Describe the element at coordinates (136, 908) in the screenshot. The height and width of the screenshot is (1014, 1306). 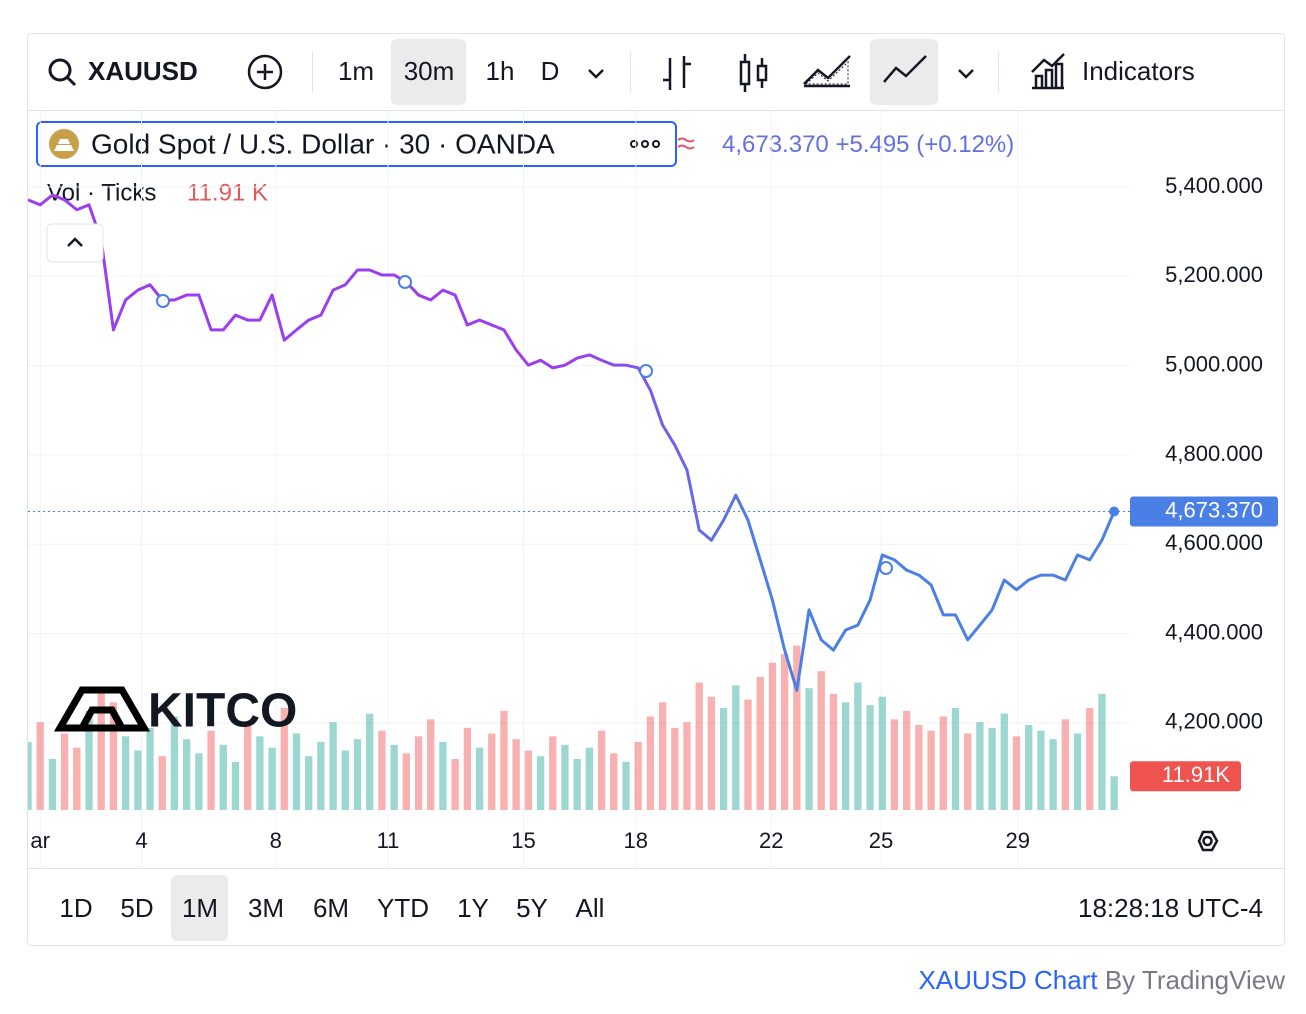
I see `range-button: 5D` at that location.